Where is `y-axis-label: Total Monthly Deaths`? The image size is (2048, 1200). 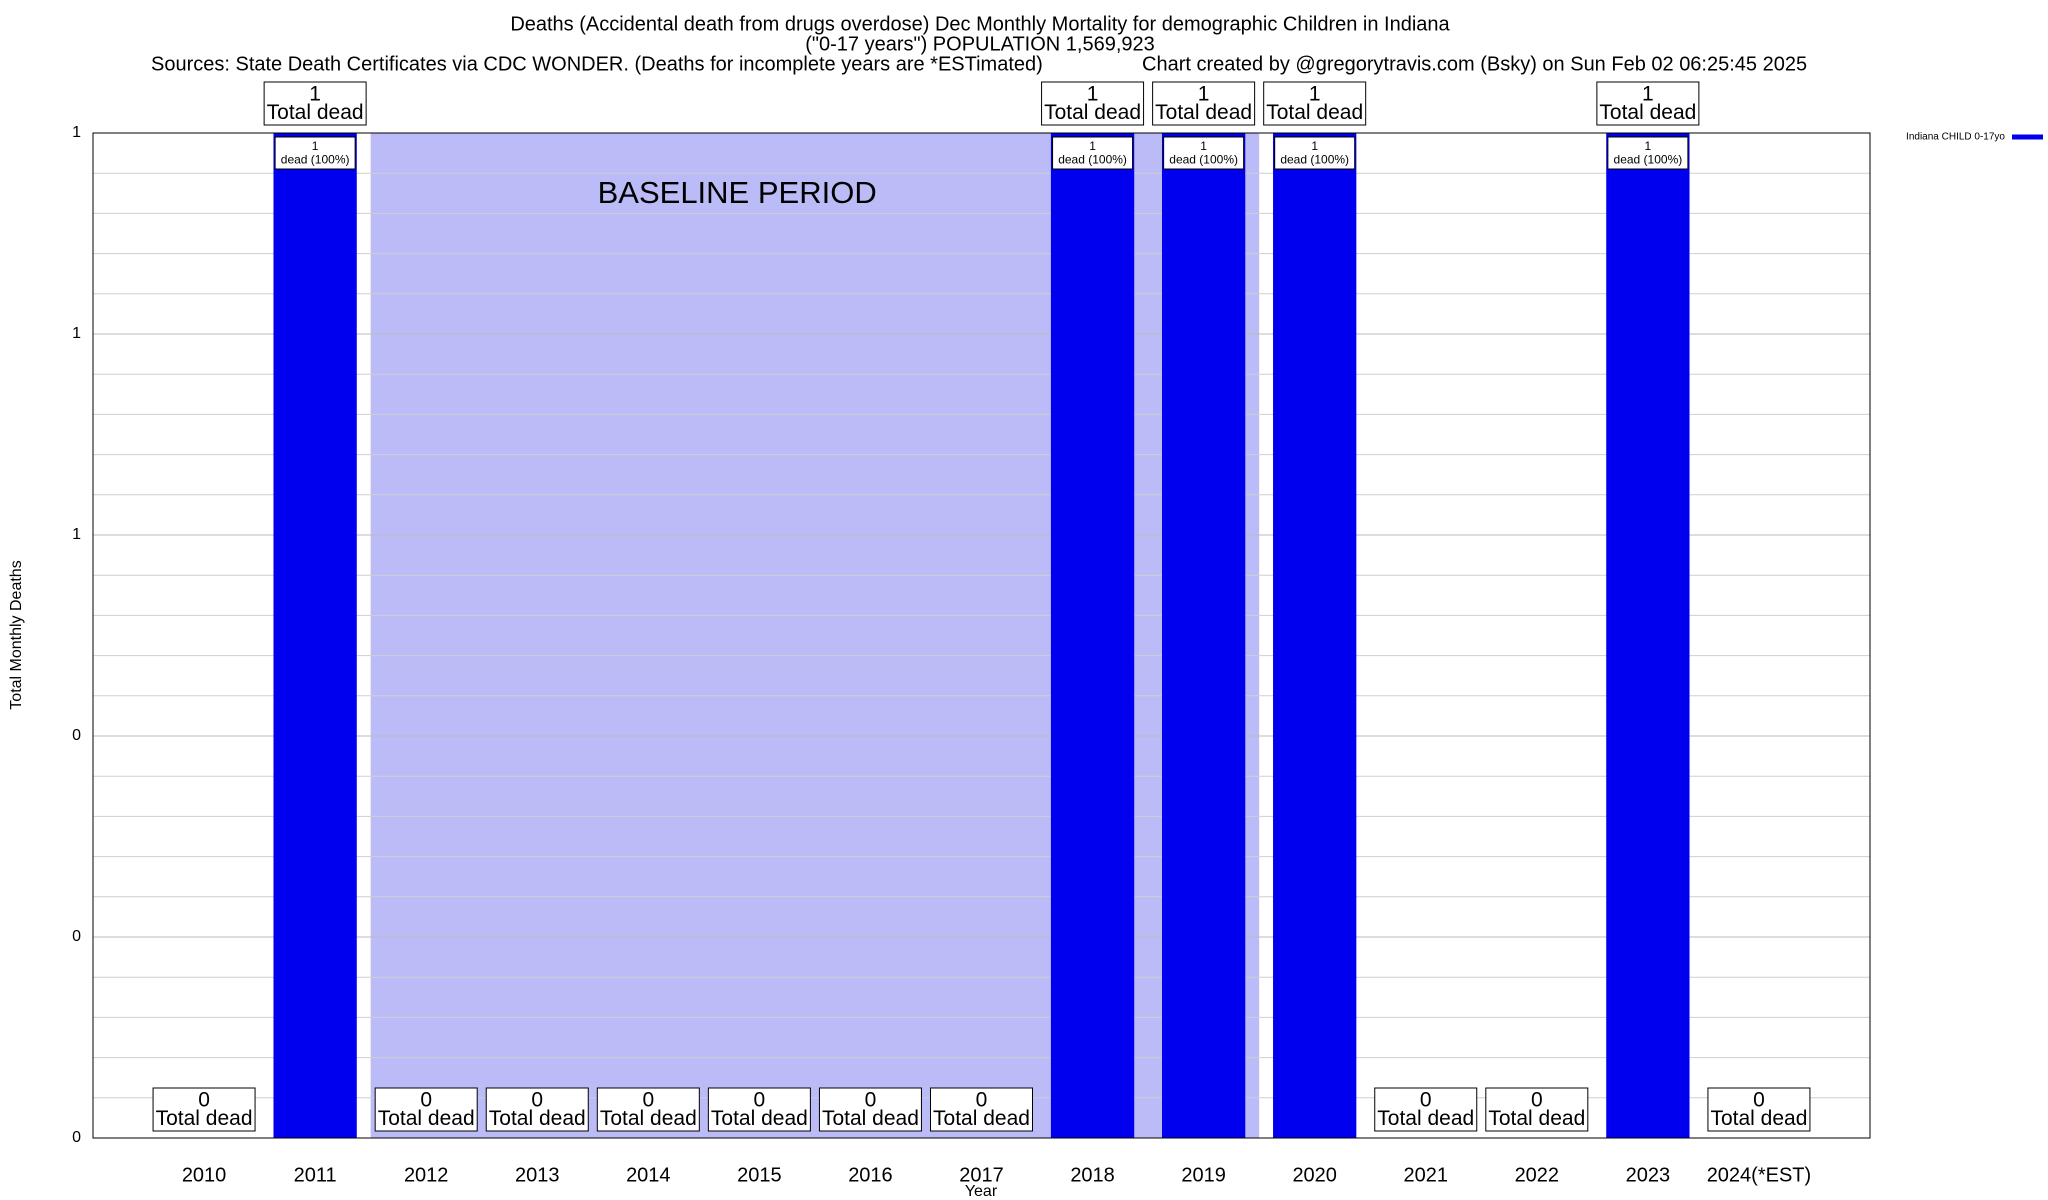 y-axis-label: Total Monthly Deaths is located at coordinates (16, 634).